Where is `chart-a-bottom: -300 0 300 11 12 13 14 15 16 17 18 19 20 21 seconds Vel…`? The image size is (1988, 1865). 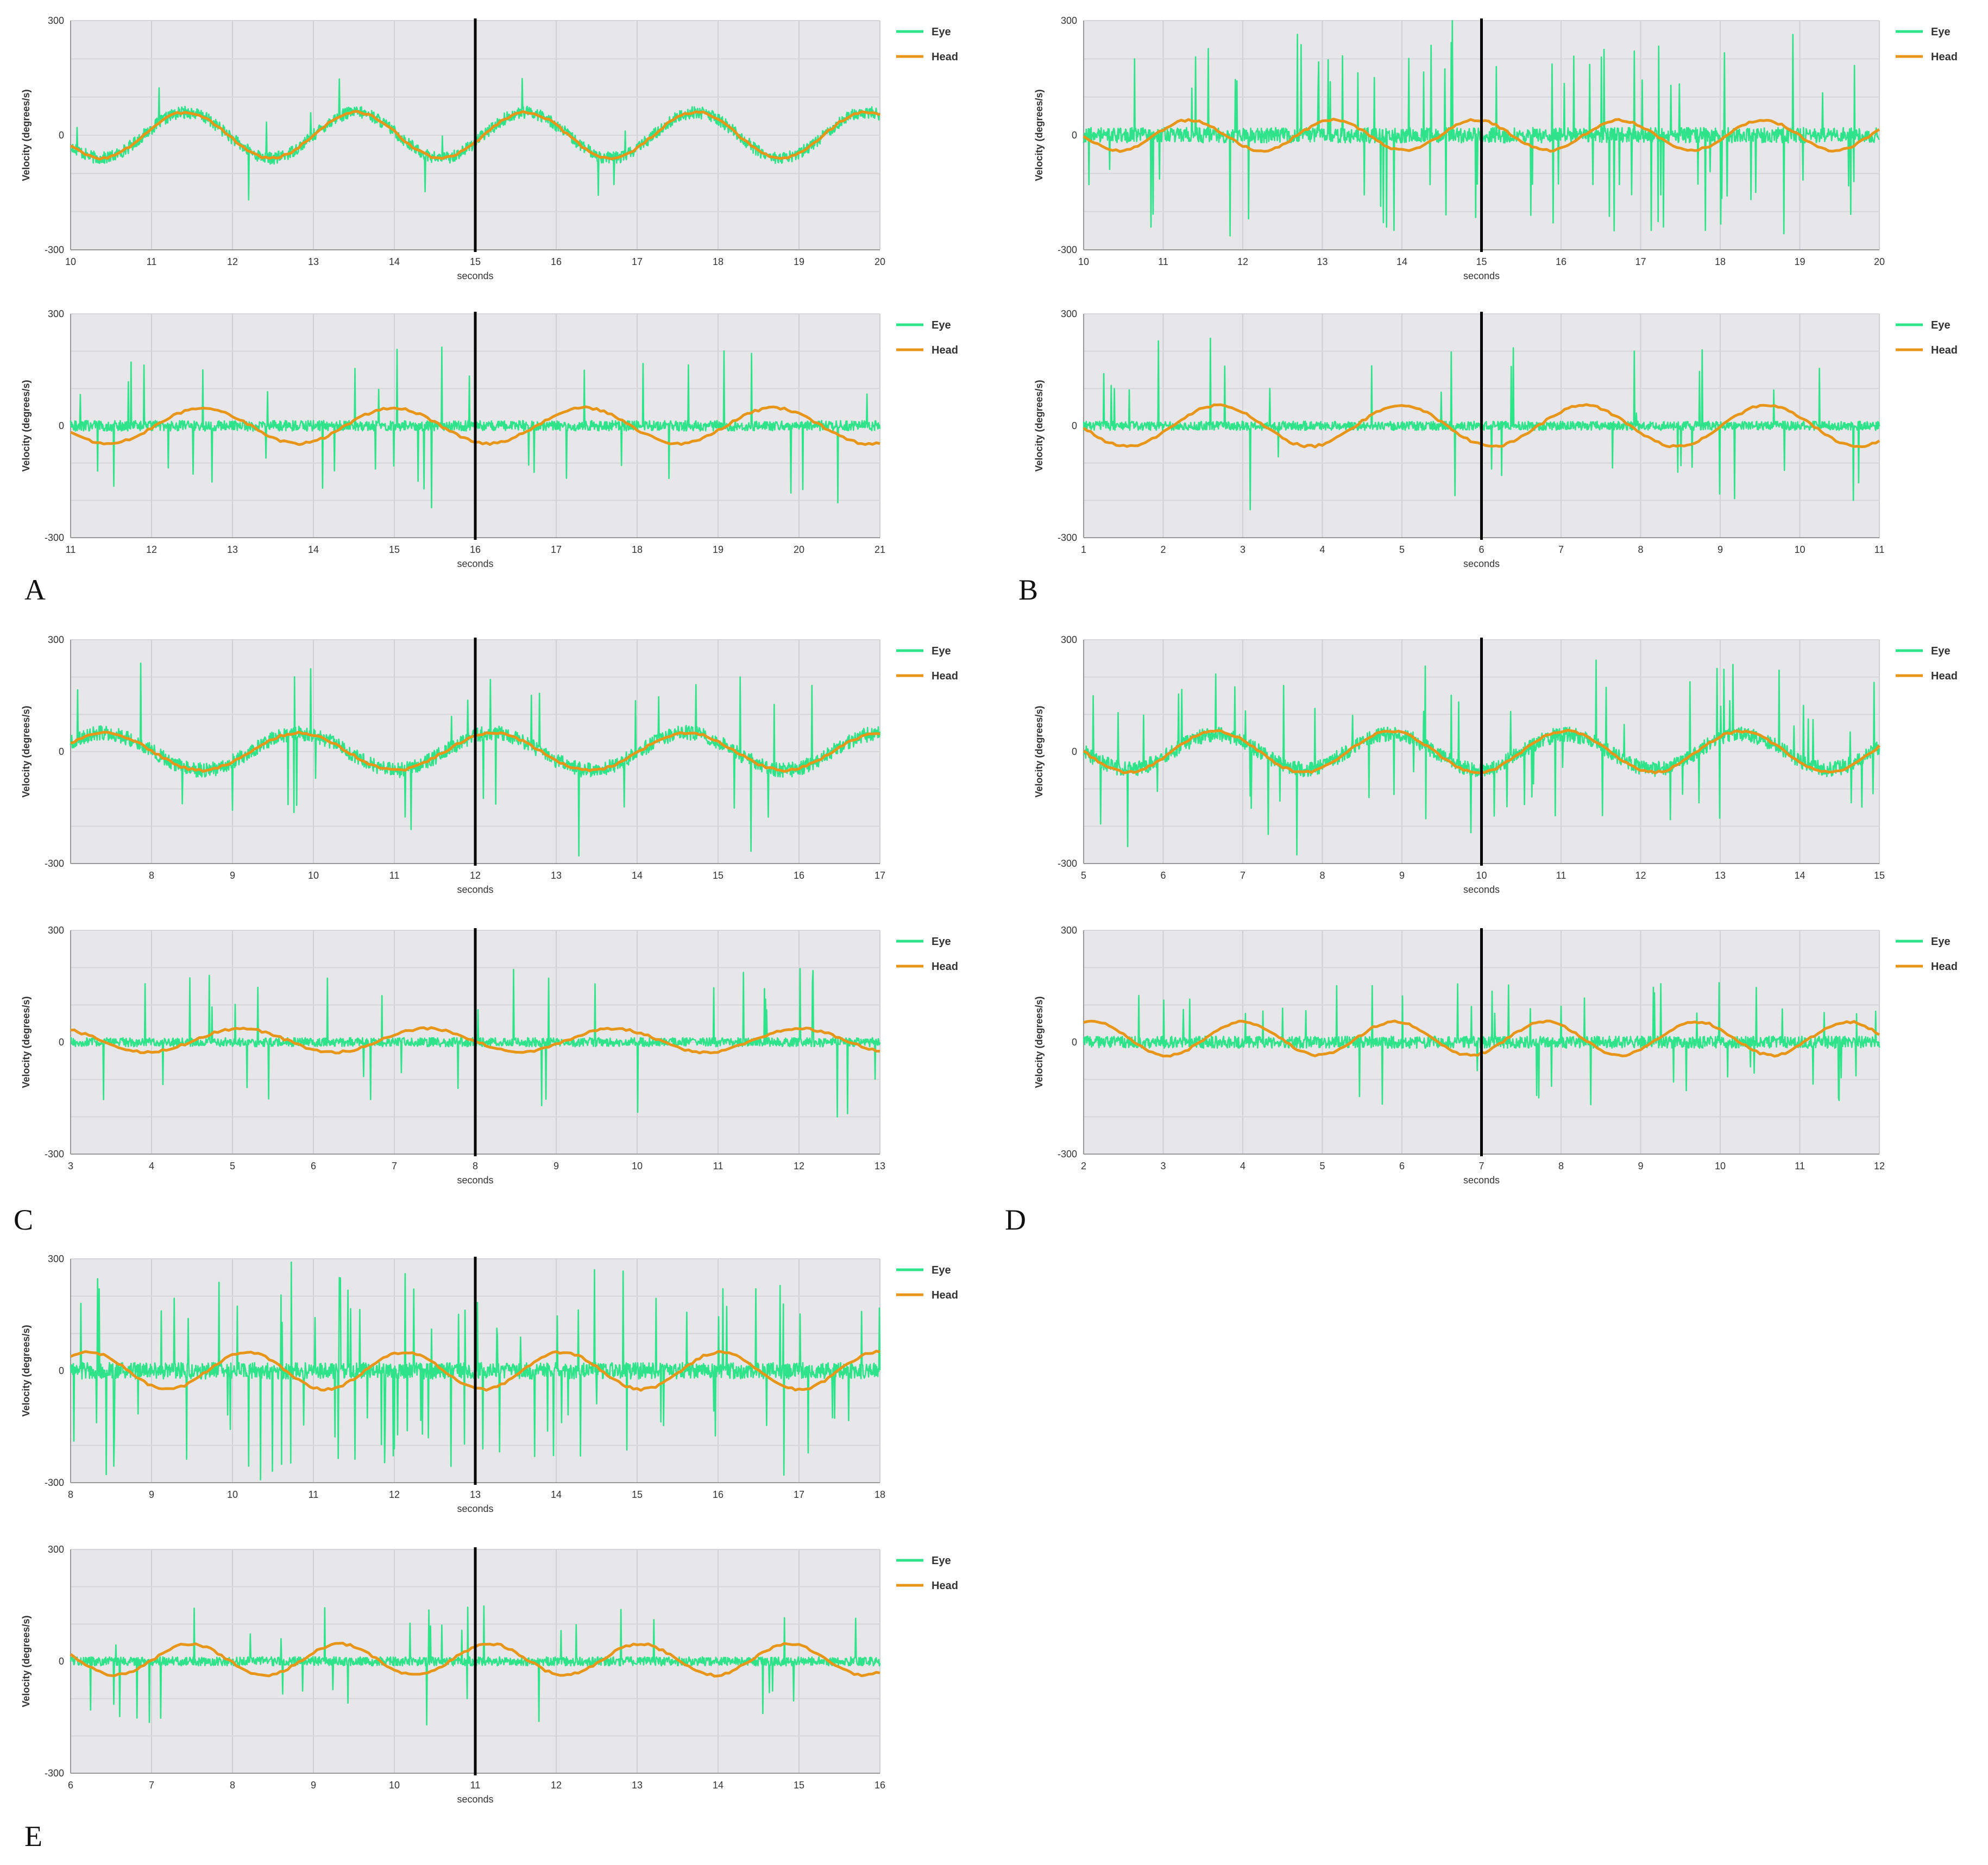 chart-a-bottom: -300 0 300 11 12 13 14 15 16 17 18 19 20 21 seconds Vel… is located at coordinates (489, 438).